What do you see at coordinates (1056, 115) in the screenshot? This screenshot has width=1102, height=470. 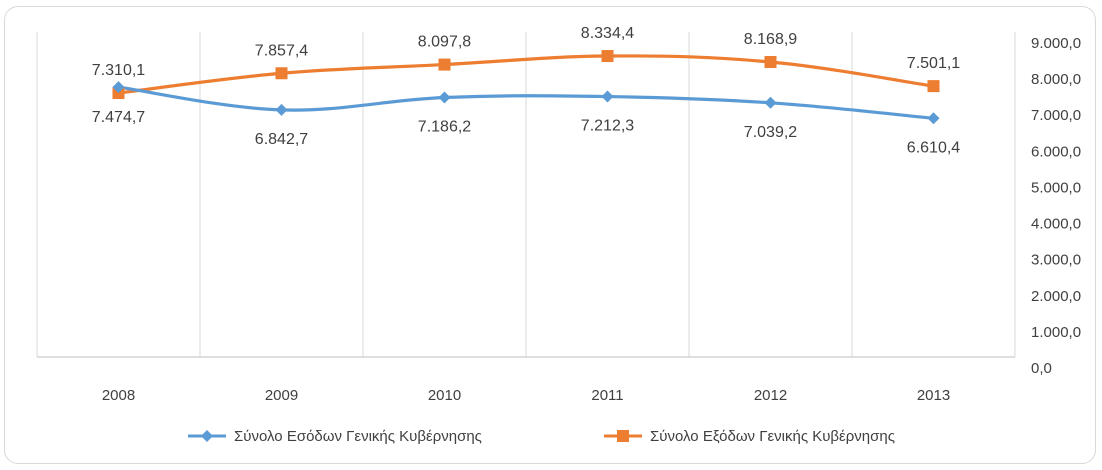 I see `y-tick-label: 7.000,0` at bounding box center [1056, 115].